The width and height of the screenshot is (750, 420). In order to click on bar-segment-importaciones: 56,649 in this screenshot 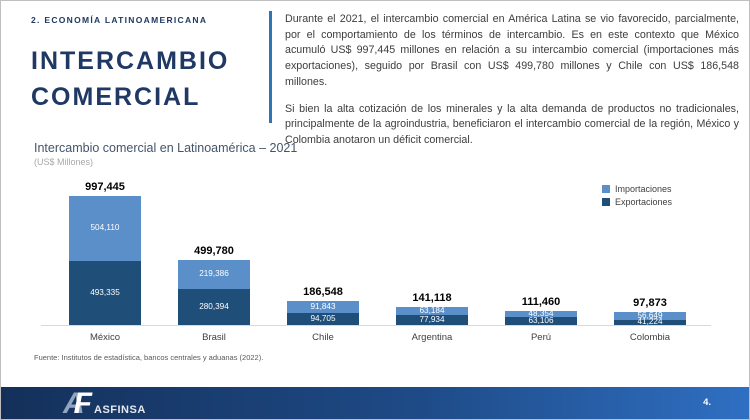, I will do `click(650, 315)`.